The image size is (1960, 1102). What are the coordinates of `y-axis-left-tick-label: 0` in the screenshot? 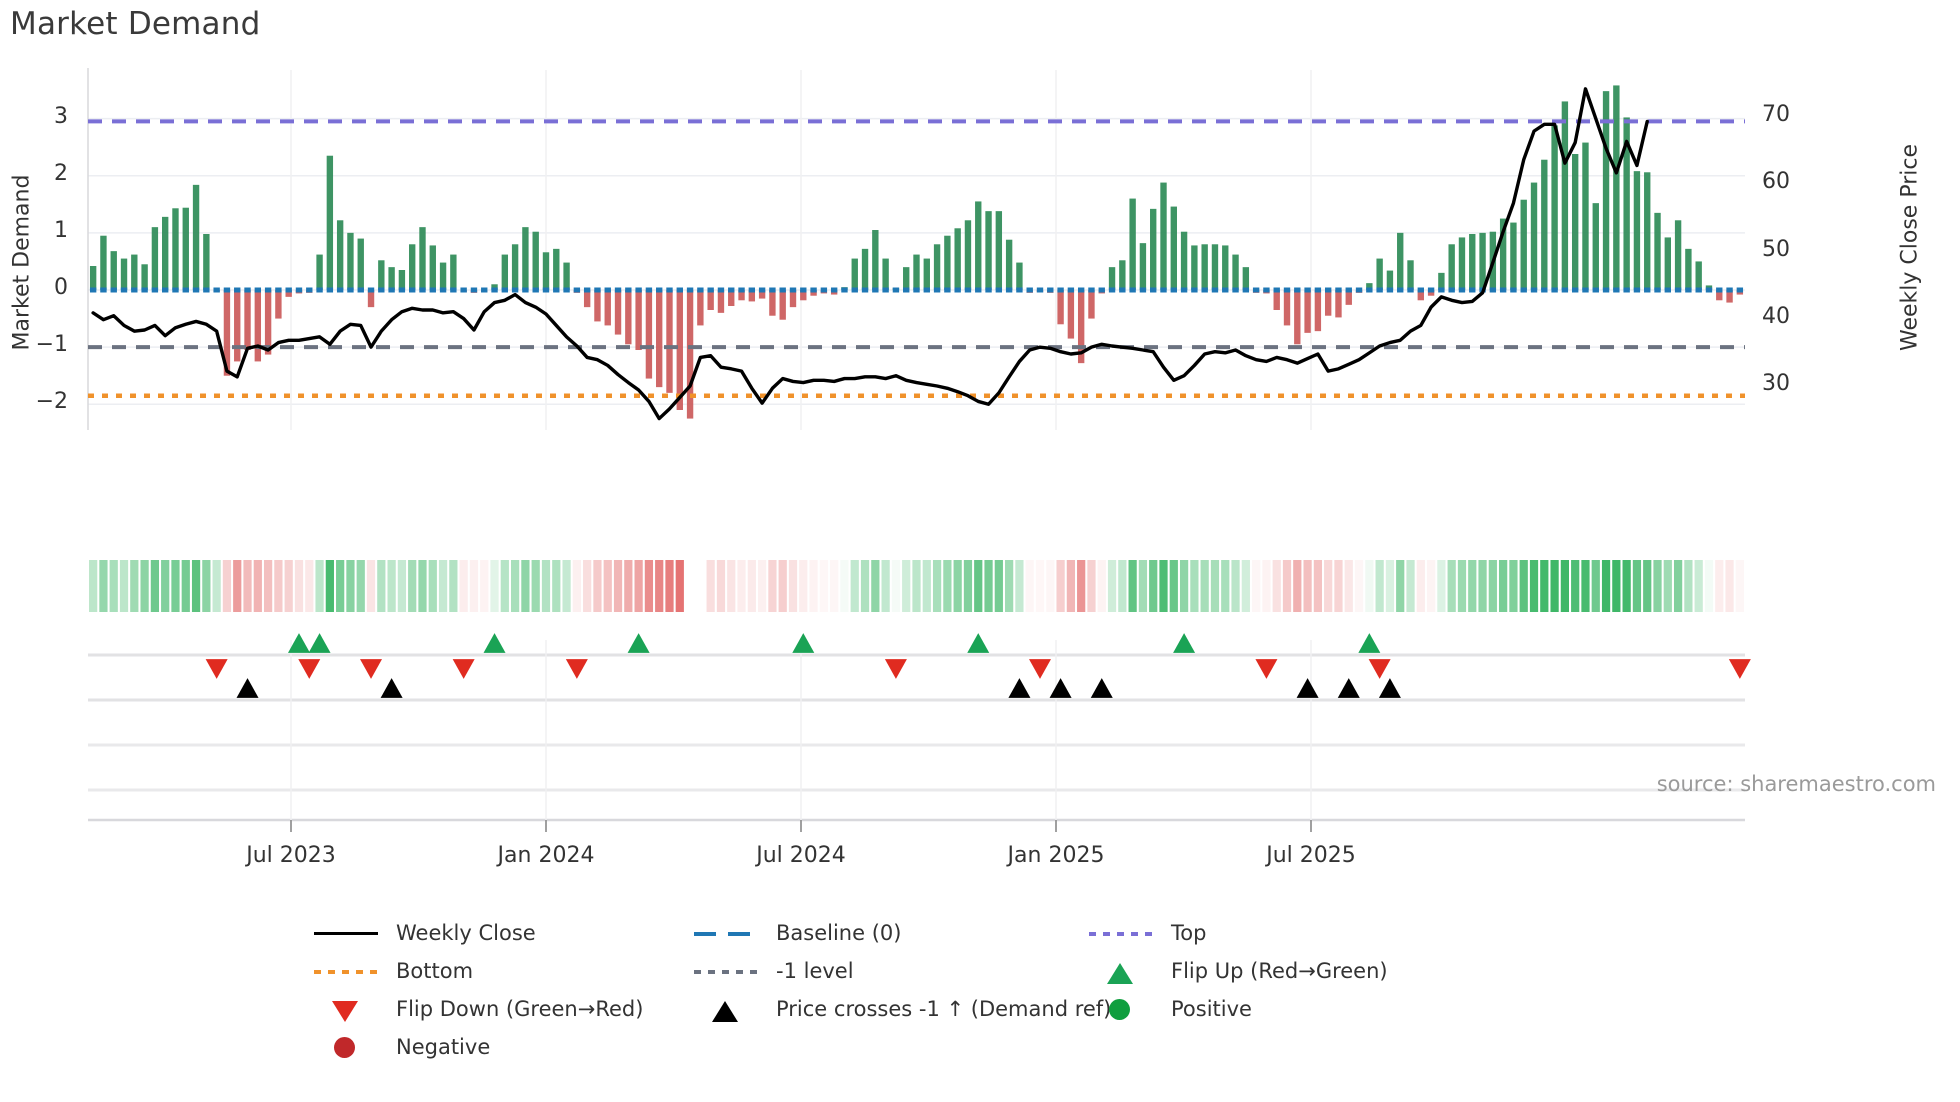 It's located at (61, 287).